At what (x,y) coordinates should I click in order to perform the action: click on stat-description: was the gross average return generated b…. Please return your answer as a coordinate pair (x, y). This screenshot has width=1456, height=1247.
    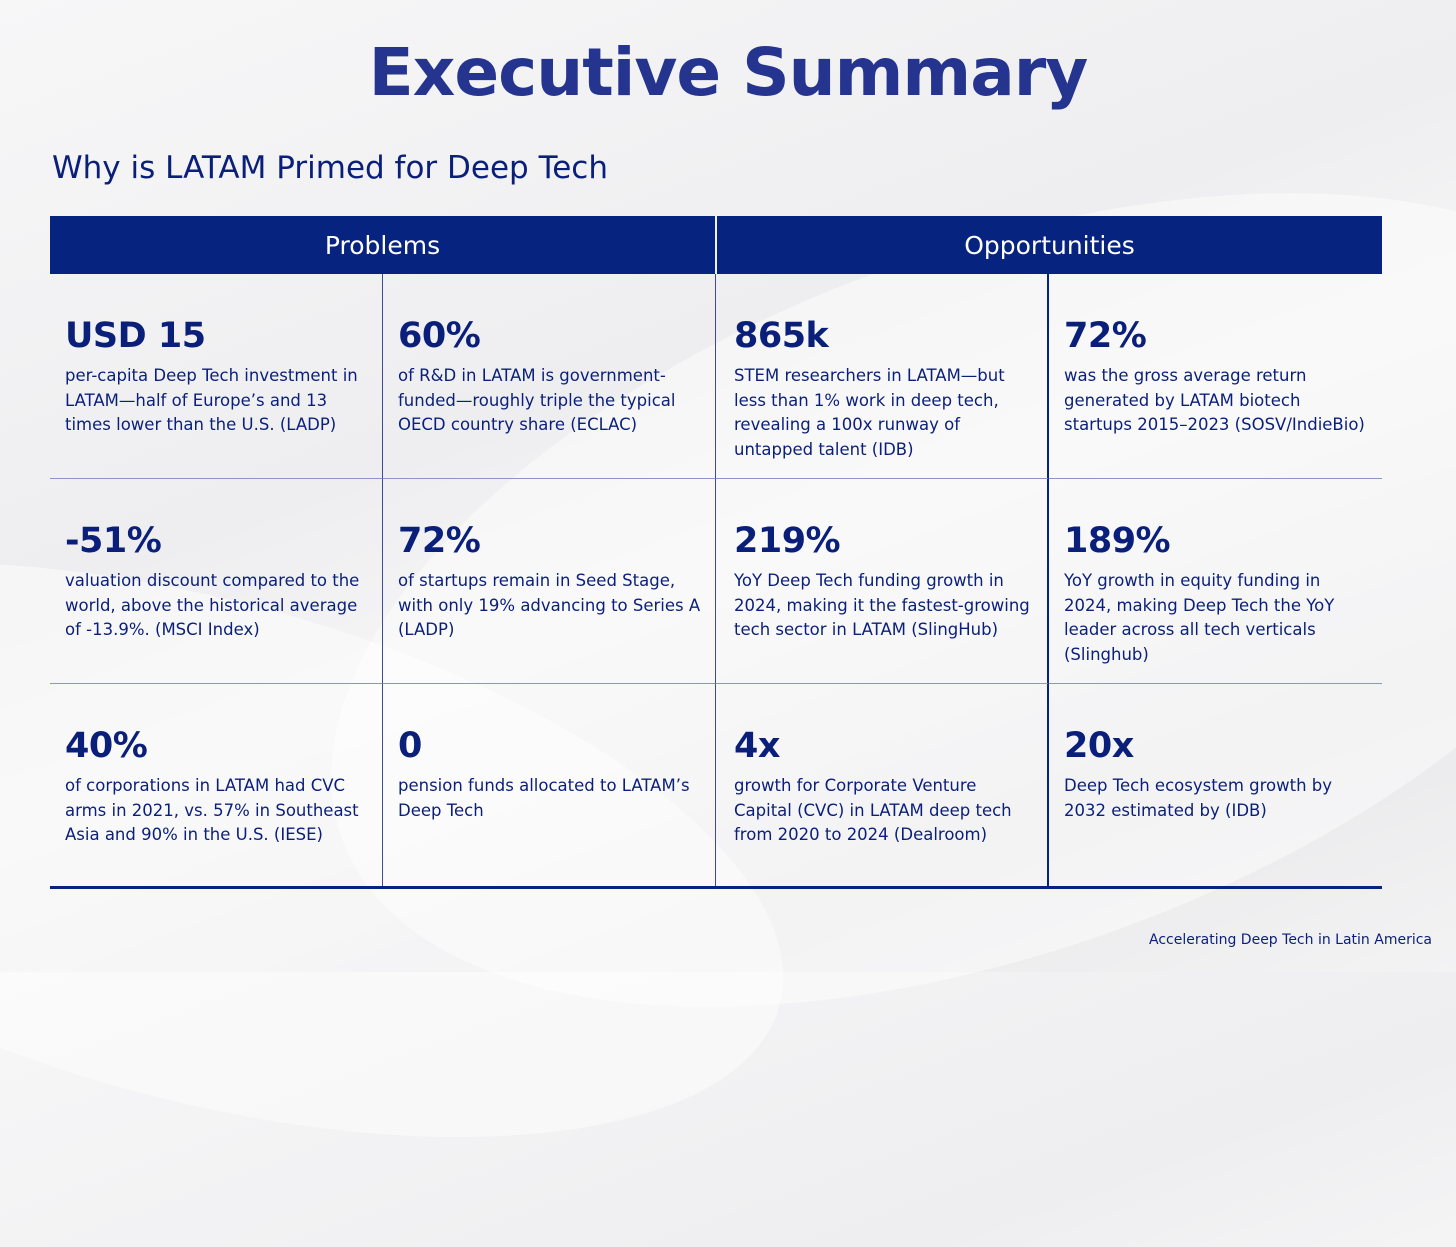
    Looking at the image, I should click on (1214, 400).